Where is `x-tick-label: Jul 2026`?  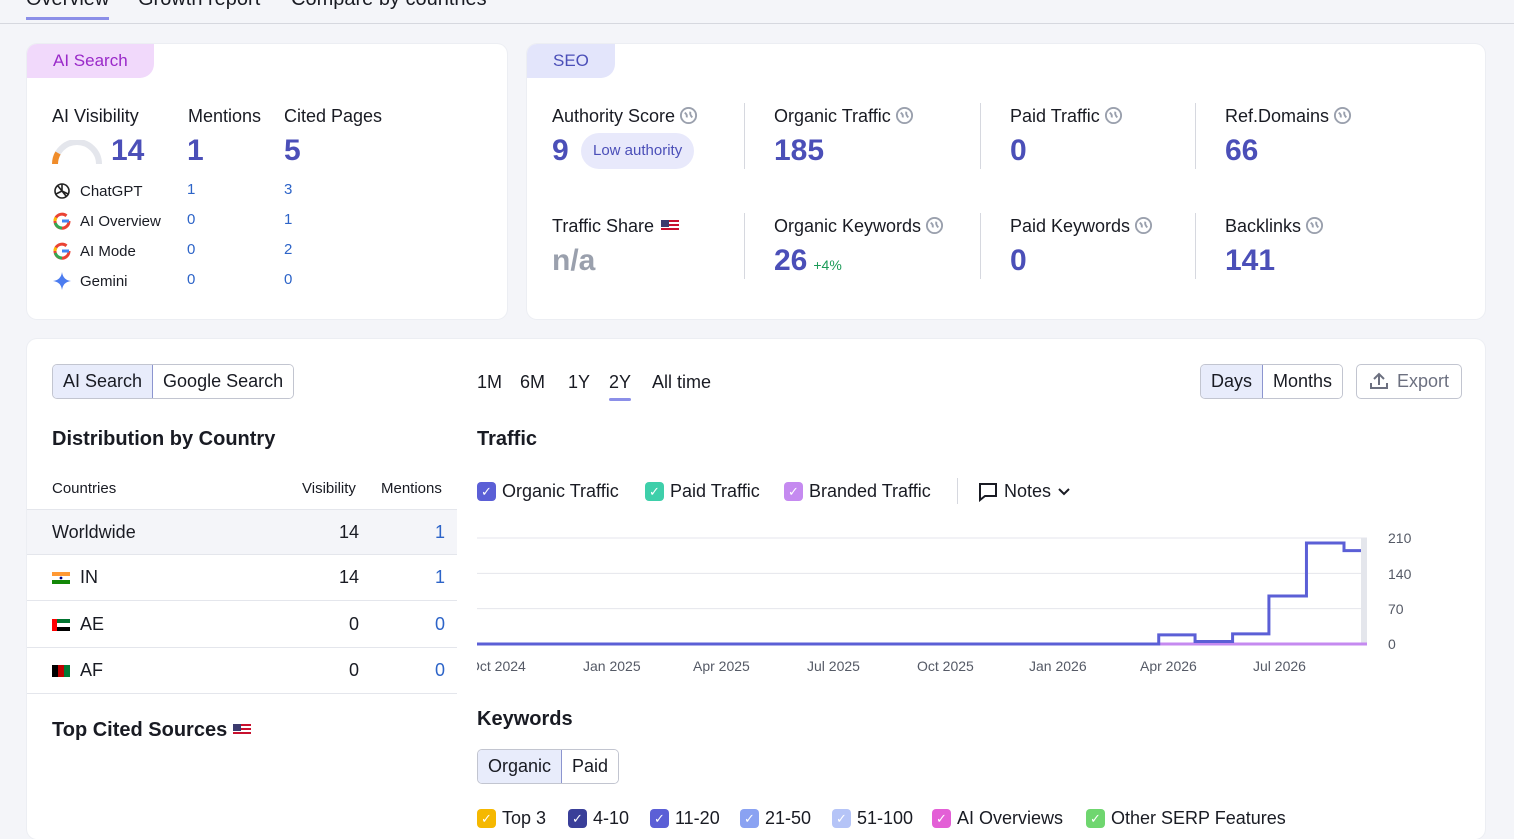 x-tick-label: Jul 2026 is located at coordinates (1279, 666).